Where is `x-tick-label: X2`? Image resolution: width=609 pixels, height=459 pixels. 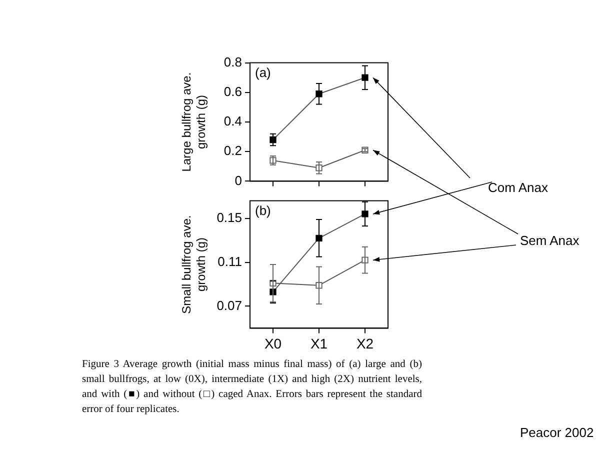
x-tick-label: X2 is located at coordinates (365, 343).